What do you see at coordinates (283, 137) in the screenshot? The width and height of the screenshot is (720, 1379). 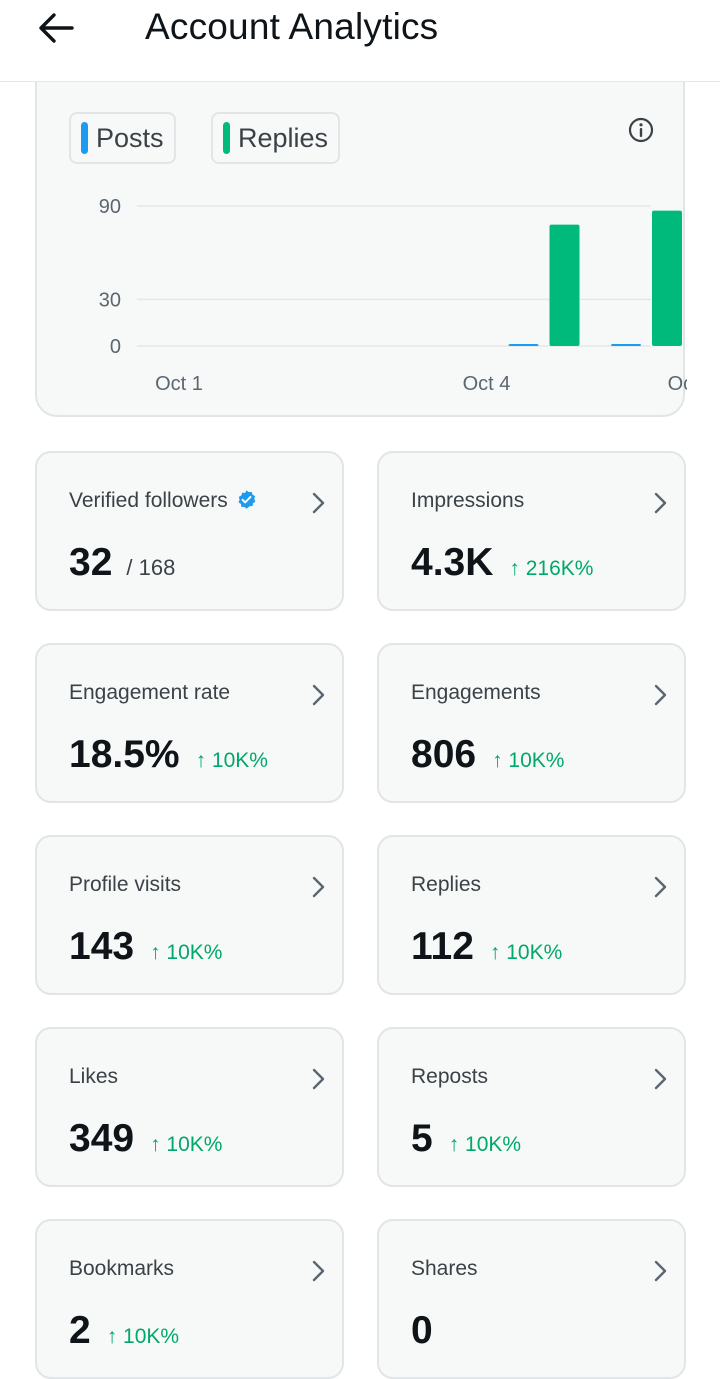 I see `legend-replies-label: Replies` at bounding box center [283, 137].